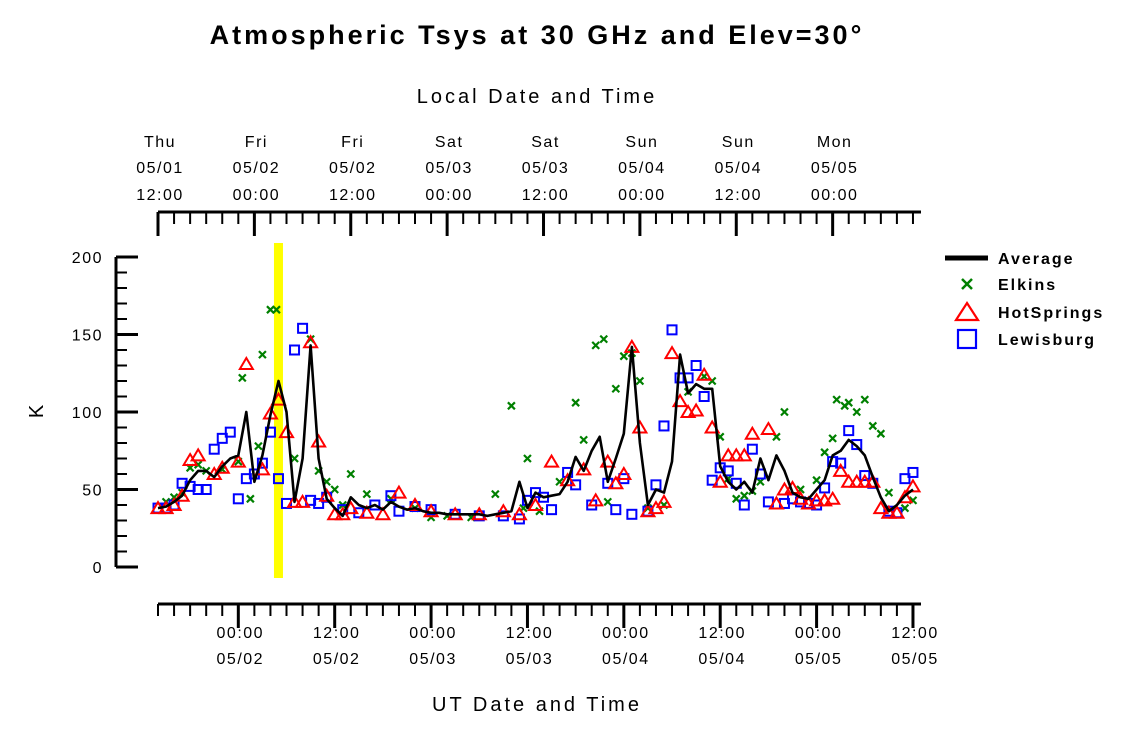 This screenshot has height=736, width=1125. Describe the element at coordinates (967, 311) in the screenshot. I see `legend-swatch-hotsprings` at that location.